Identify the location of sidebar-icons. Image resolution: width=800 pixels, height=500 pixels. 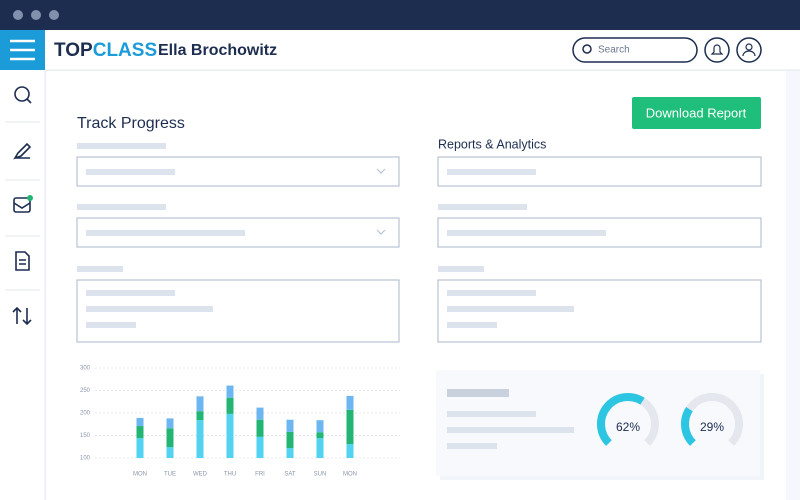
(22, 206).